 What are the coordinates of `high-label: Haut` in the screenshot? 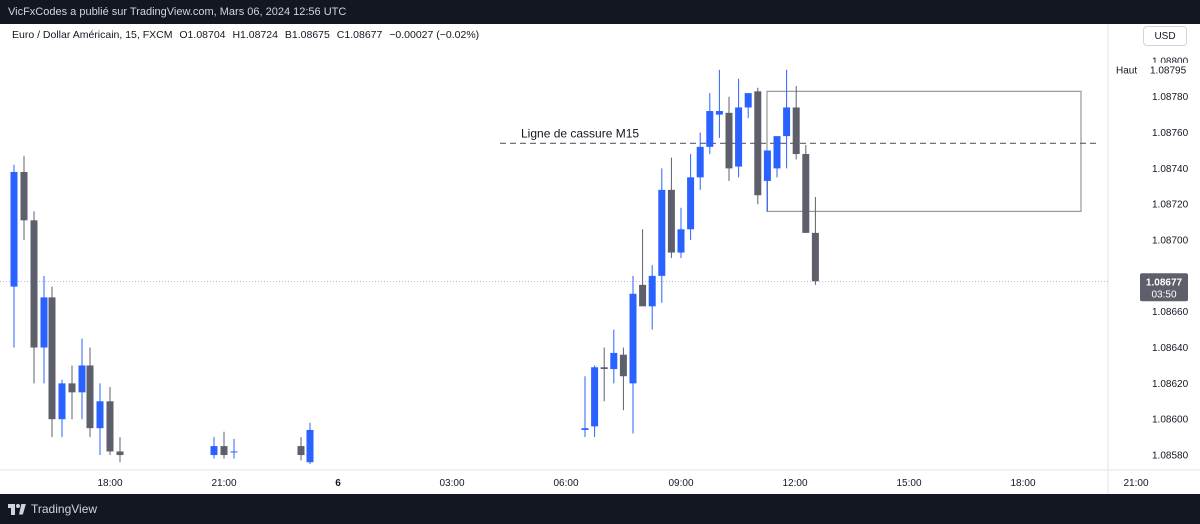 It's located at (1126, 70).